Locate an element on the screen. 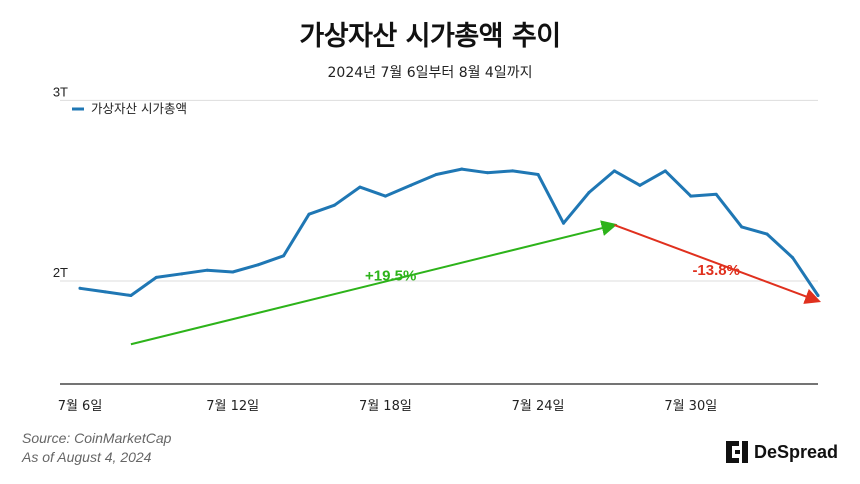  brand-logo: DeSpread is located at coordinates (782, 452).